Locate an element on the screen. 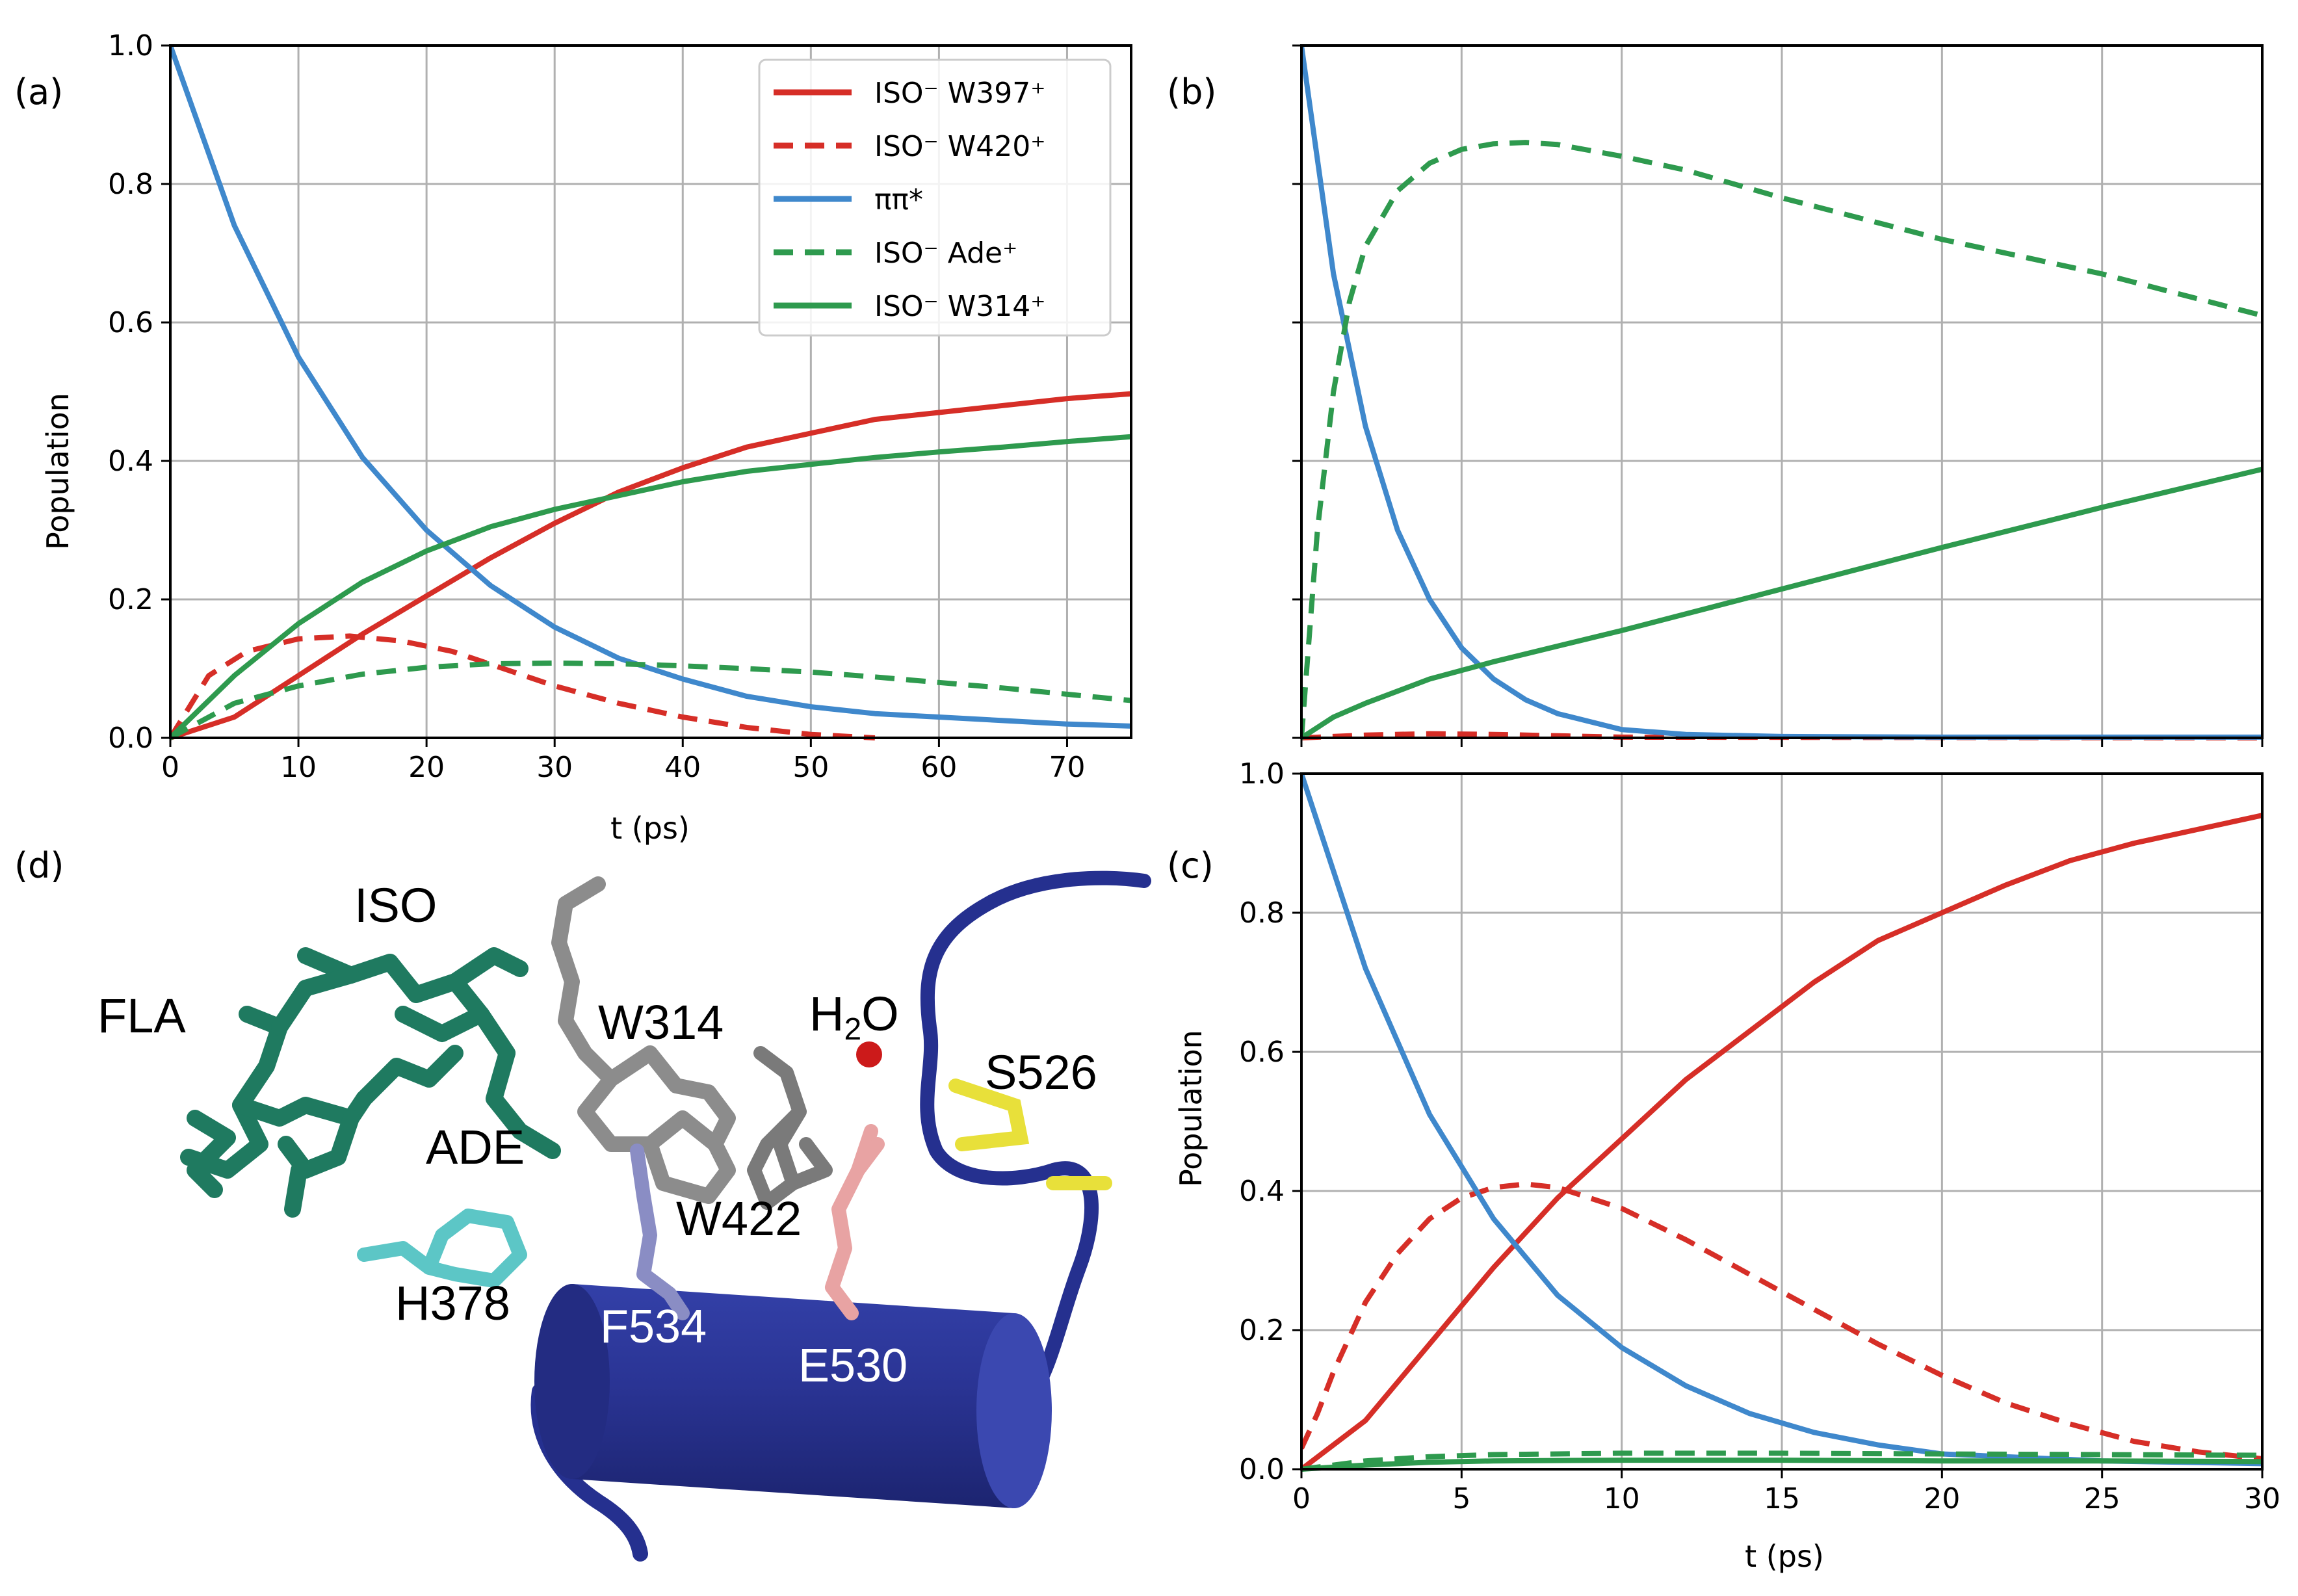 The image size is (2298, 1596). x-tick-label: 70 is located at coordinates (1067, 768).